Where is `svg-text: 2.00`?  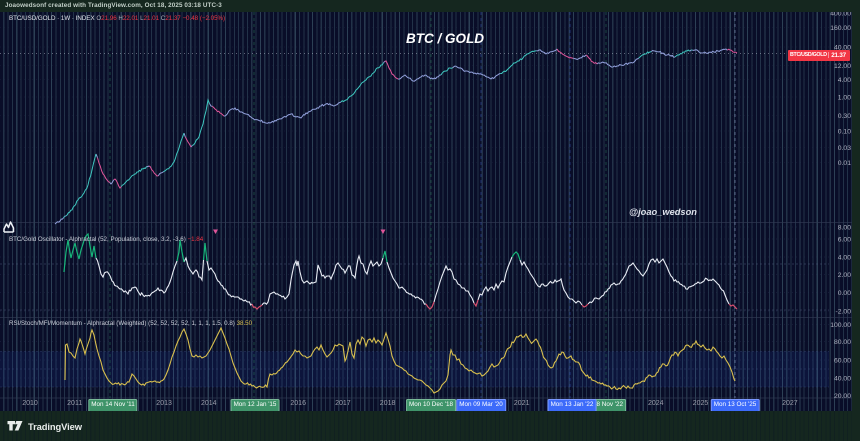
svg-text: 2.00 is located at coordinates (844, 275).